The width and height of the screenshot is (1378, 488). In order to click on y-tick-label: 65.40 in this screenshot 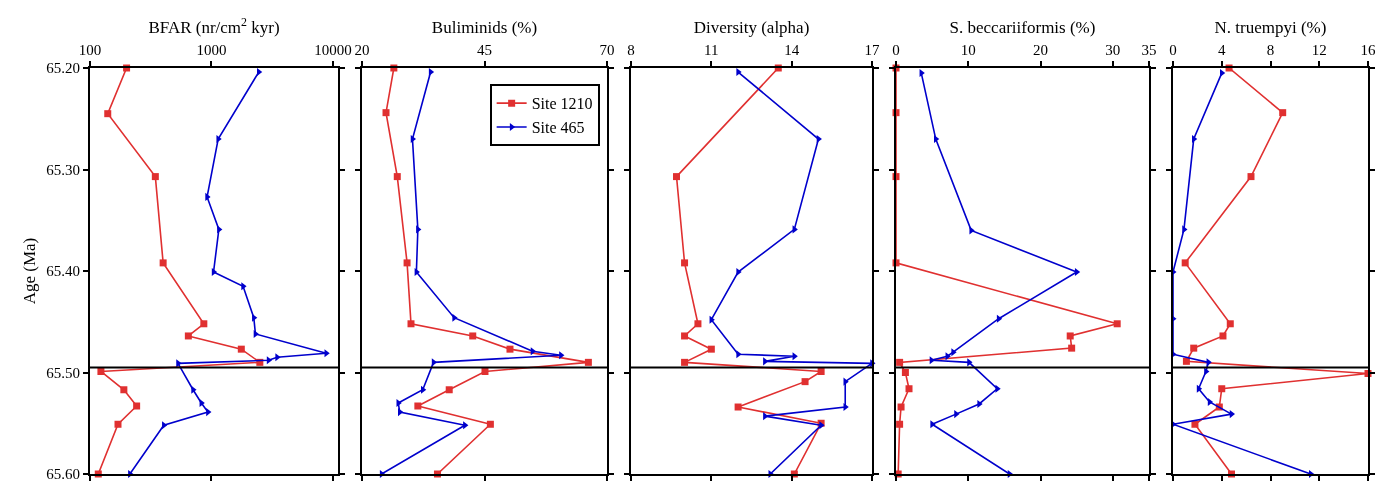, I will do `click(63, 271)`.